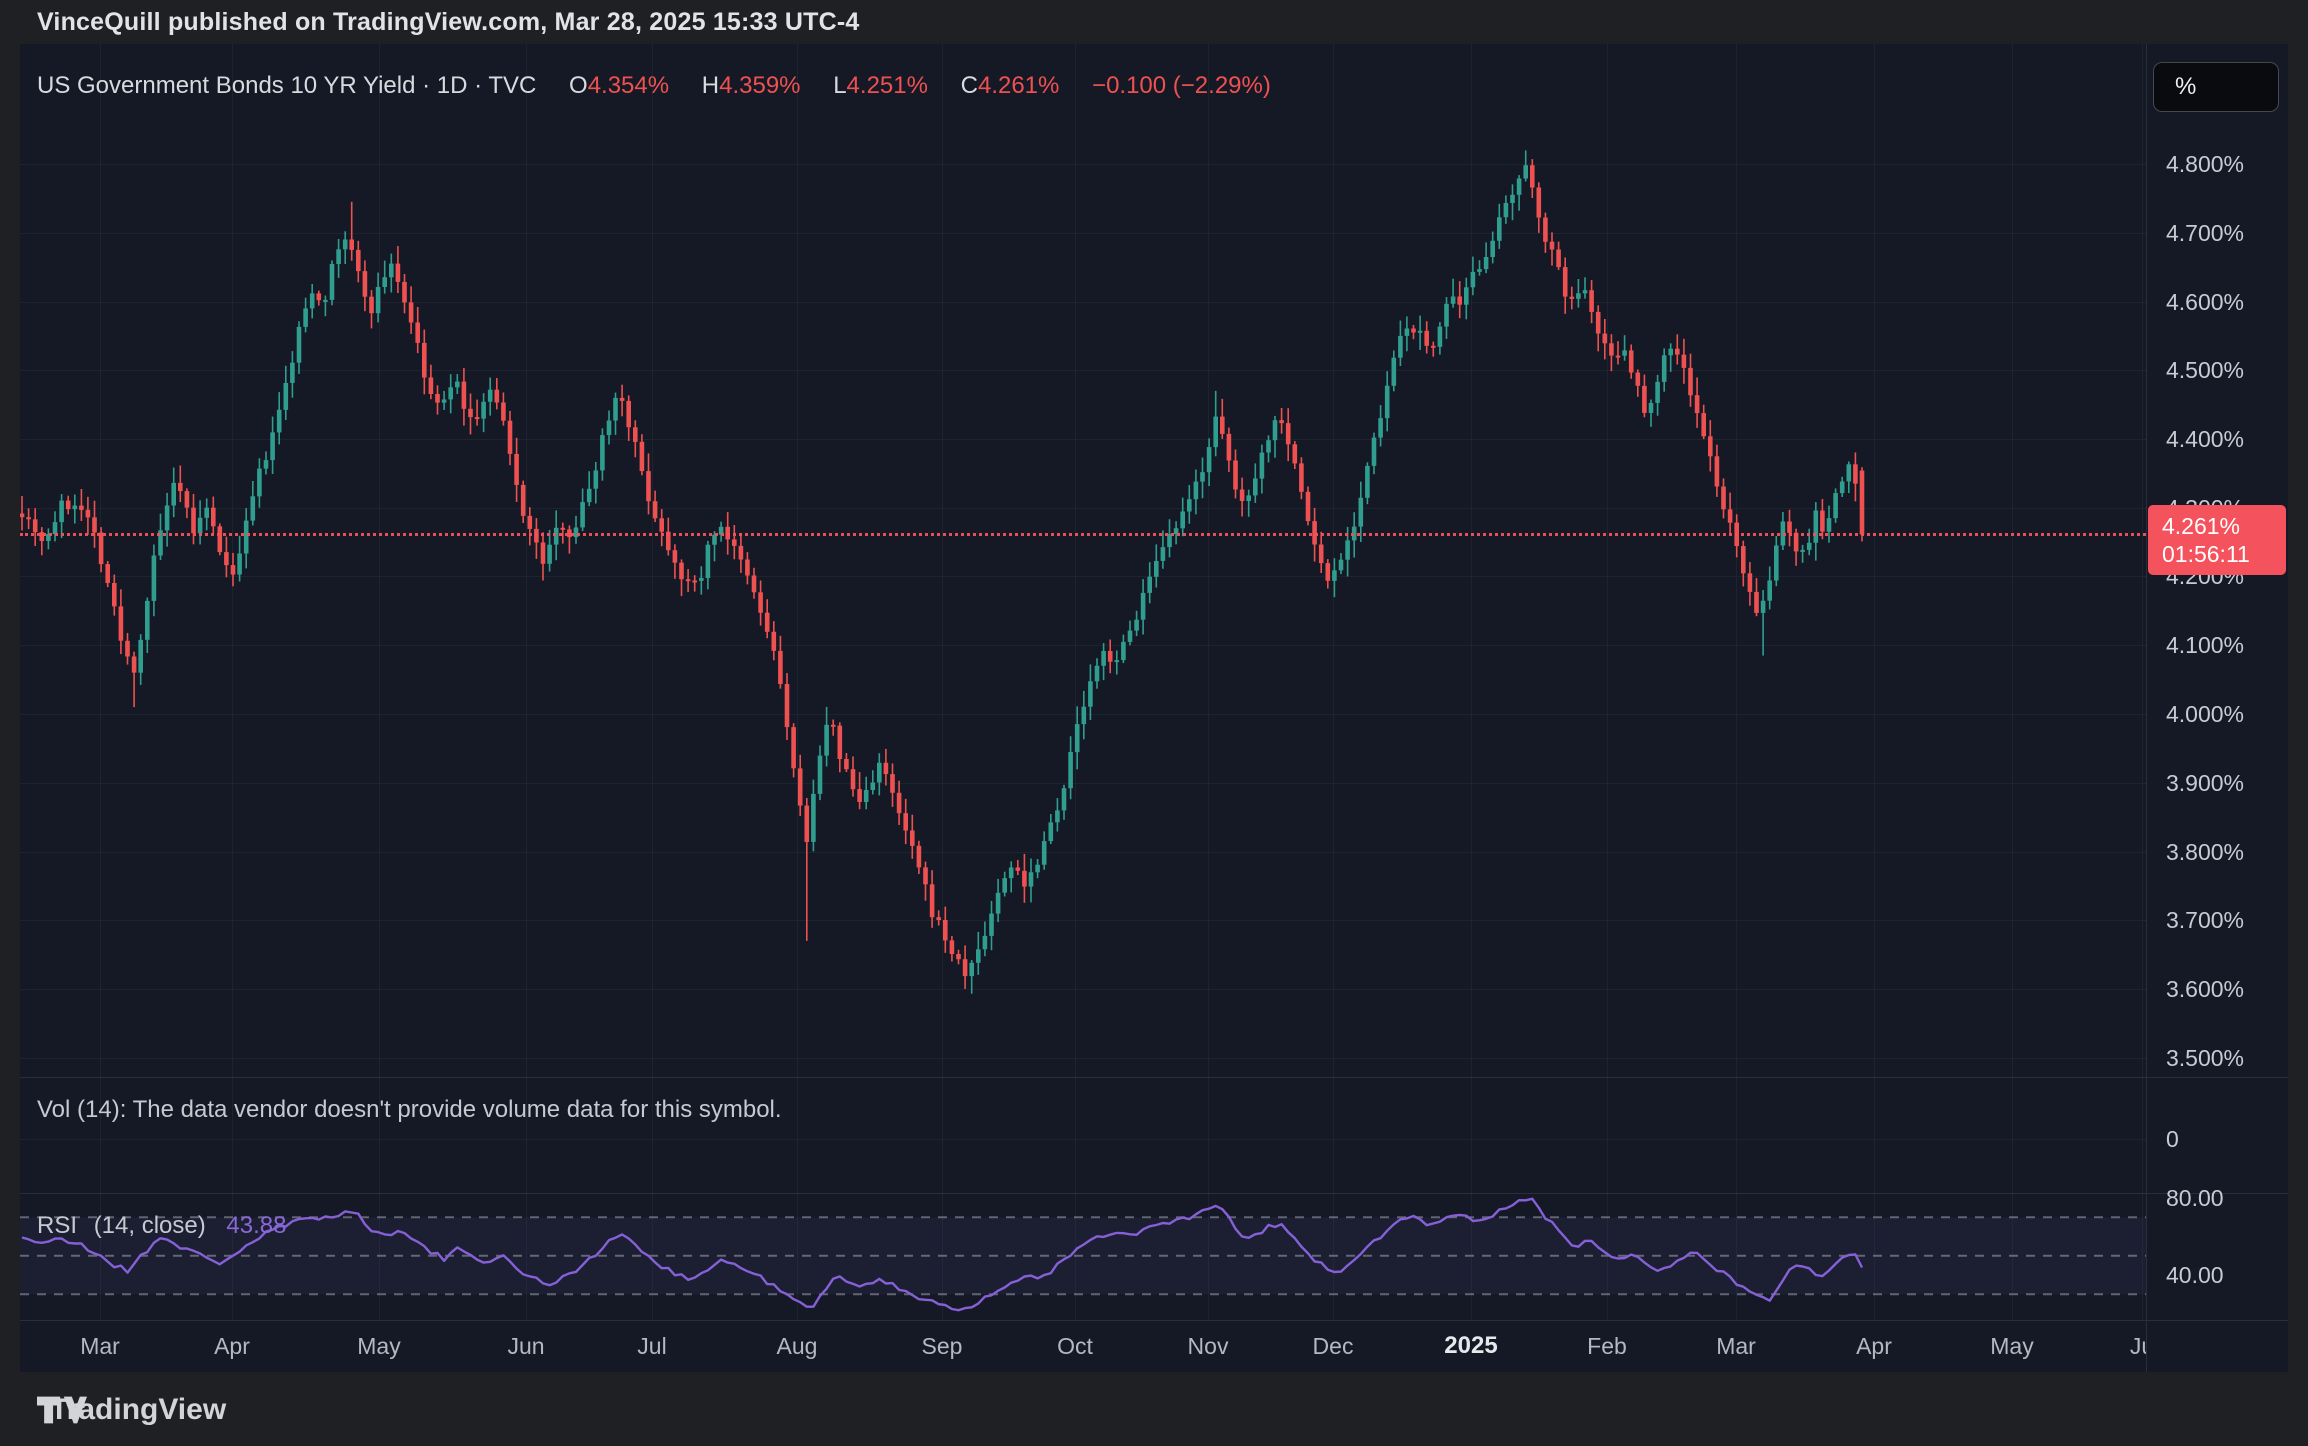 The height and width of the screenshot is (1446, 2308). What do you see at coordinates (2201, 526) in the screenshot?
I see `current-price-tag-value: 4.261%` at bounding box center [2201, 526].